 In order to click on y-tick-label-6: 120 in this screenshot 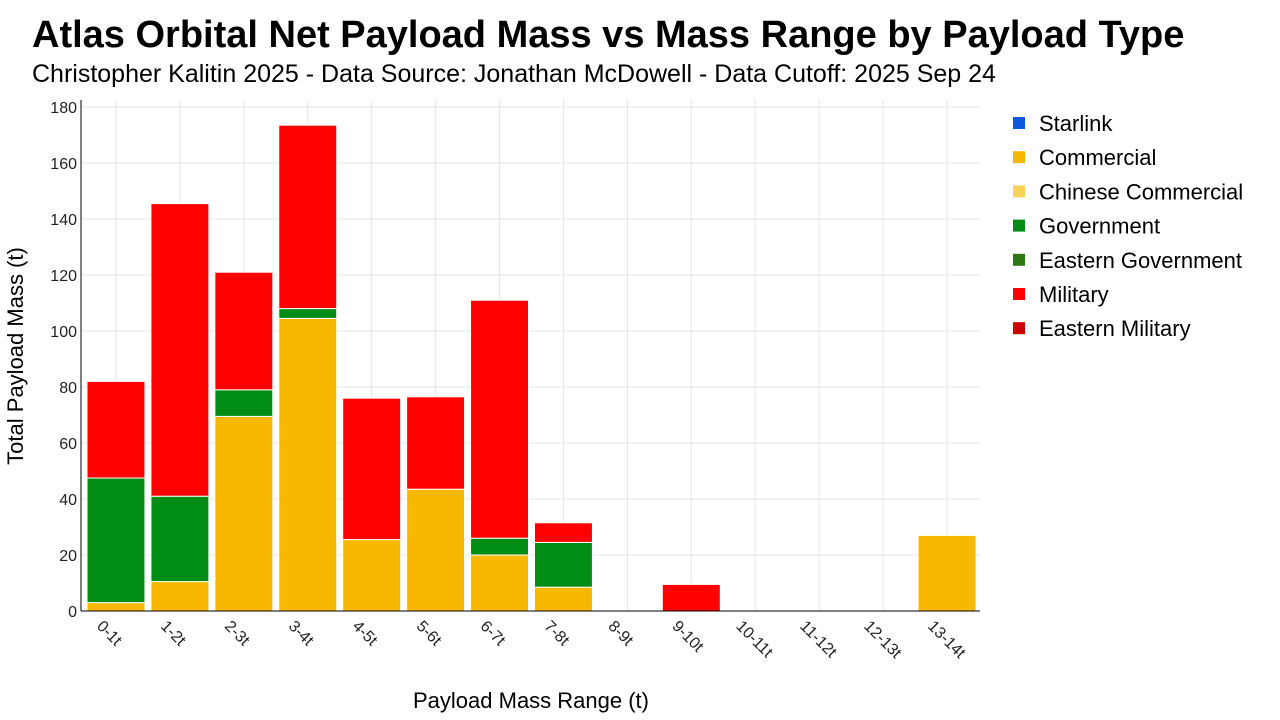, I will do `click(63, 276)`.